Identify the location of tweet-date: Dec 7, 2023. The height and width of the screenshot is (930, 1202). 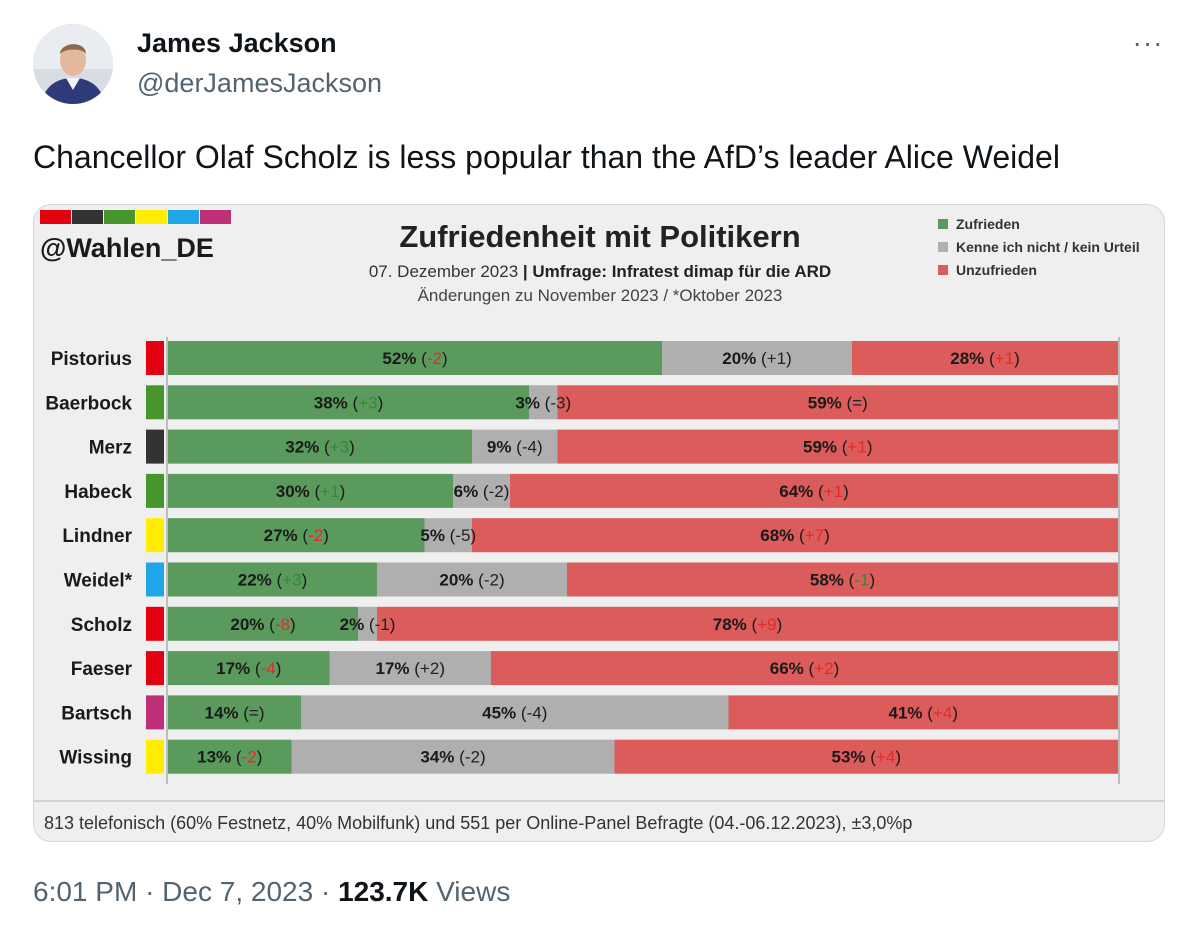
(238, 891).